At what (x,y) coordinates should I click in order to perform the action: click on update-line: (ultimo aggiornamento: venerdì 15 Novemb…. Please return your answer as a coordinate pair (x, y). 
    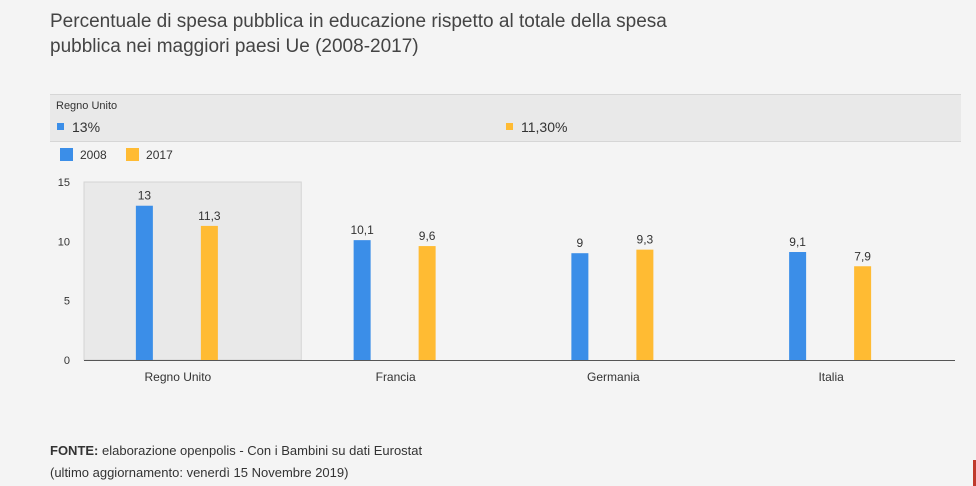
    Looking at the image, I should click on (199, 472).